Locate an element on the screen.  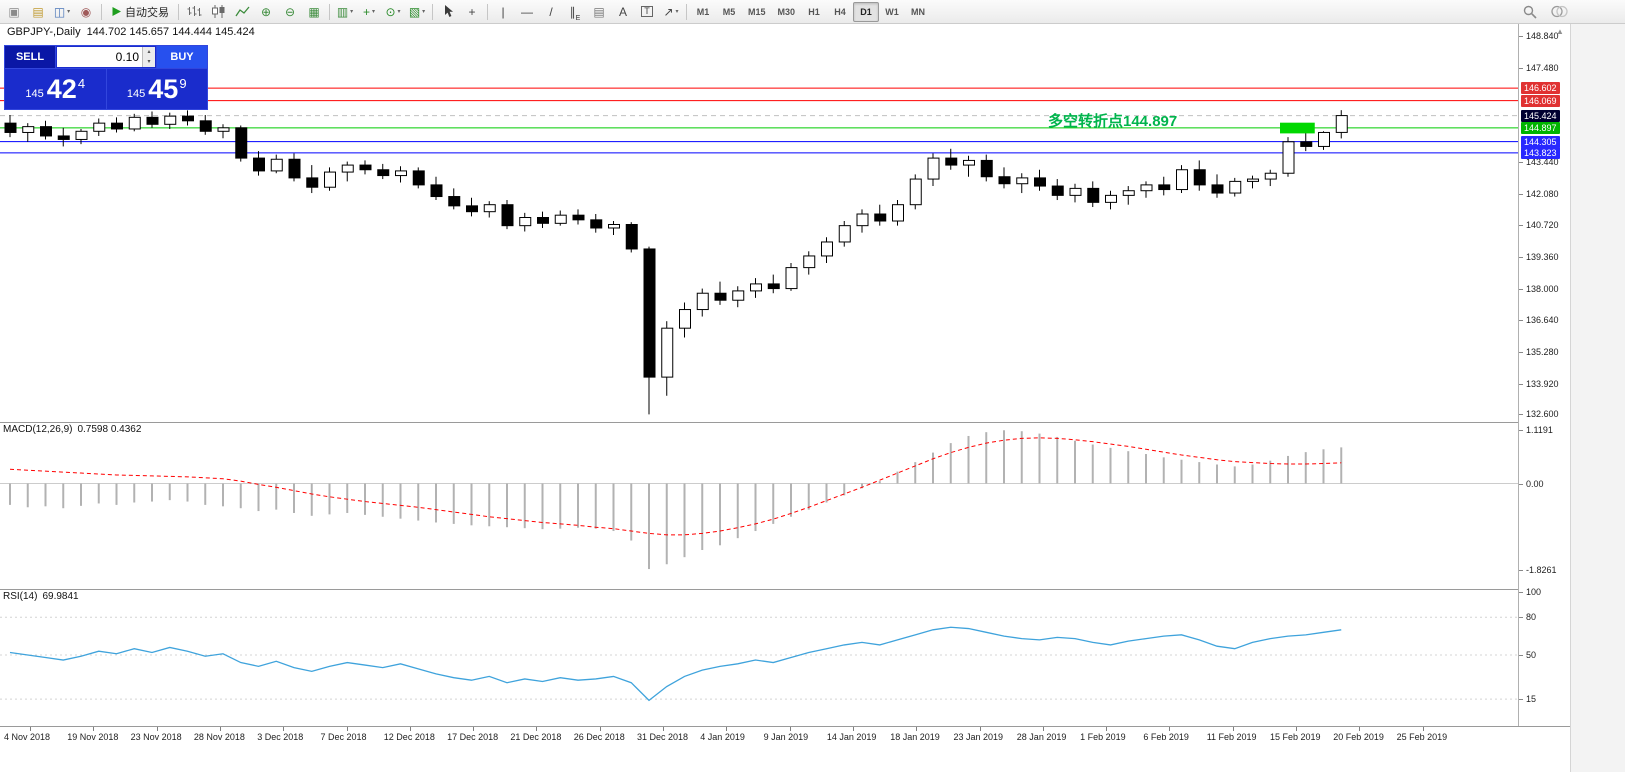
equidistant-channel-button: ∥ E is located at coordinates (575, 12).